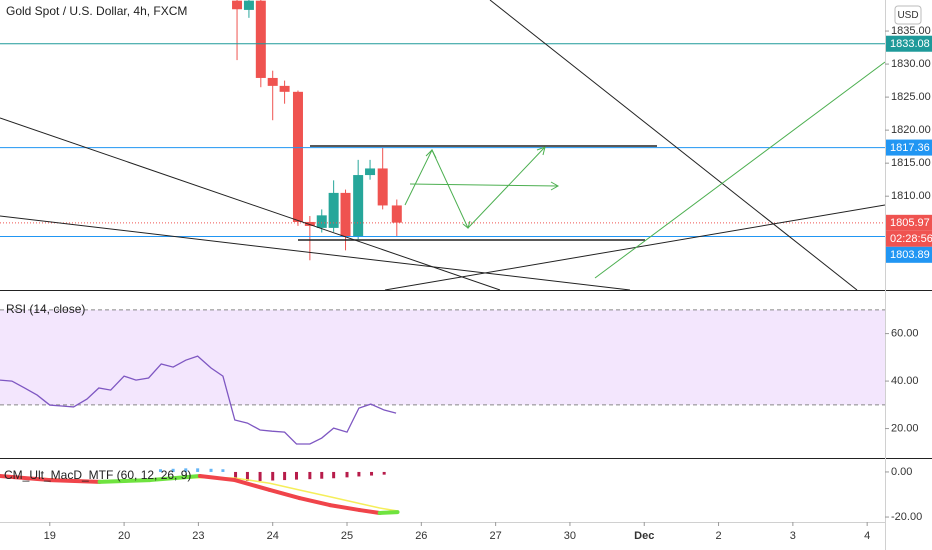 Image resolution: width=932 pixels, height=550 pixels. I want to click on price-label: 1803.89, so click(910, 255).